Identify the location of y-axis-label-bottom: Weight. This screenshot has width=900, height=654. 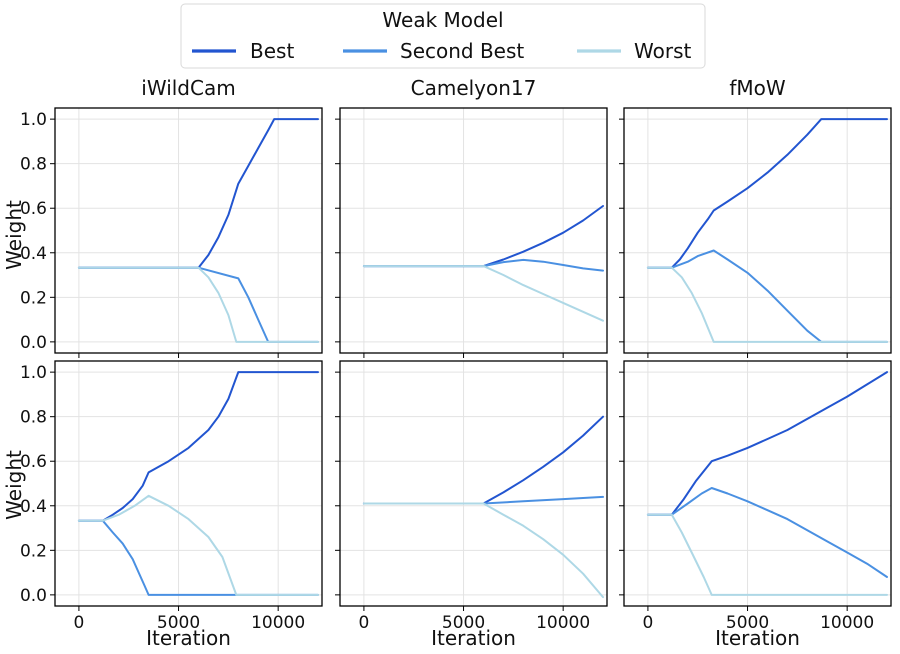
(14, 485).